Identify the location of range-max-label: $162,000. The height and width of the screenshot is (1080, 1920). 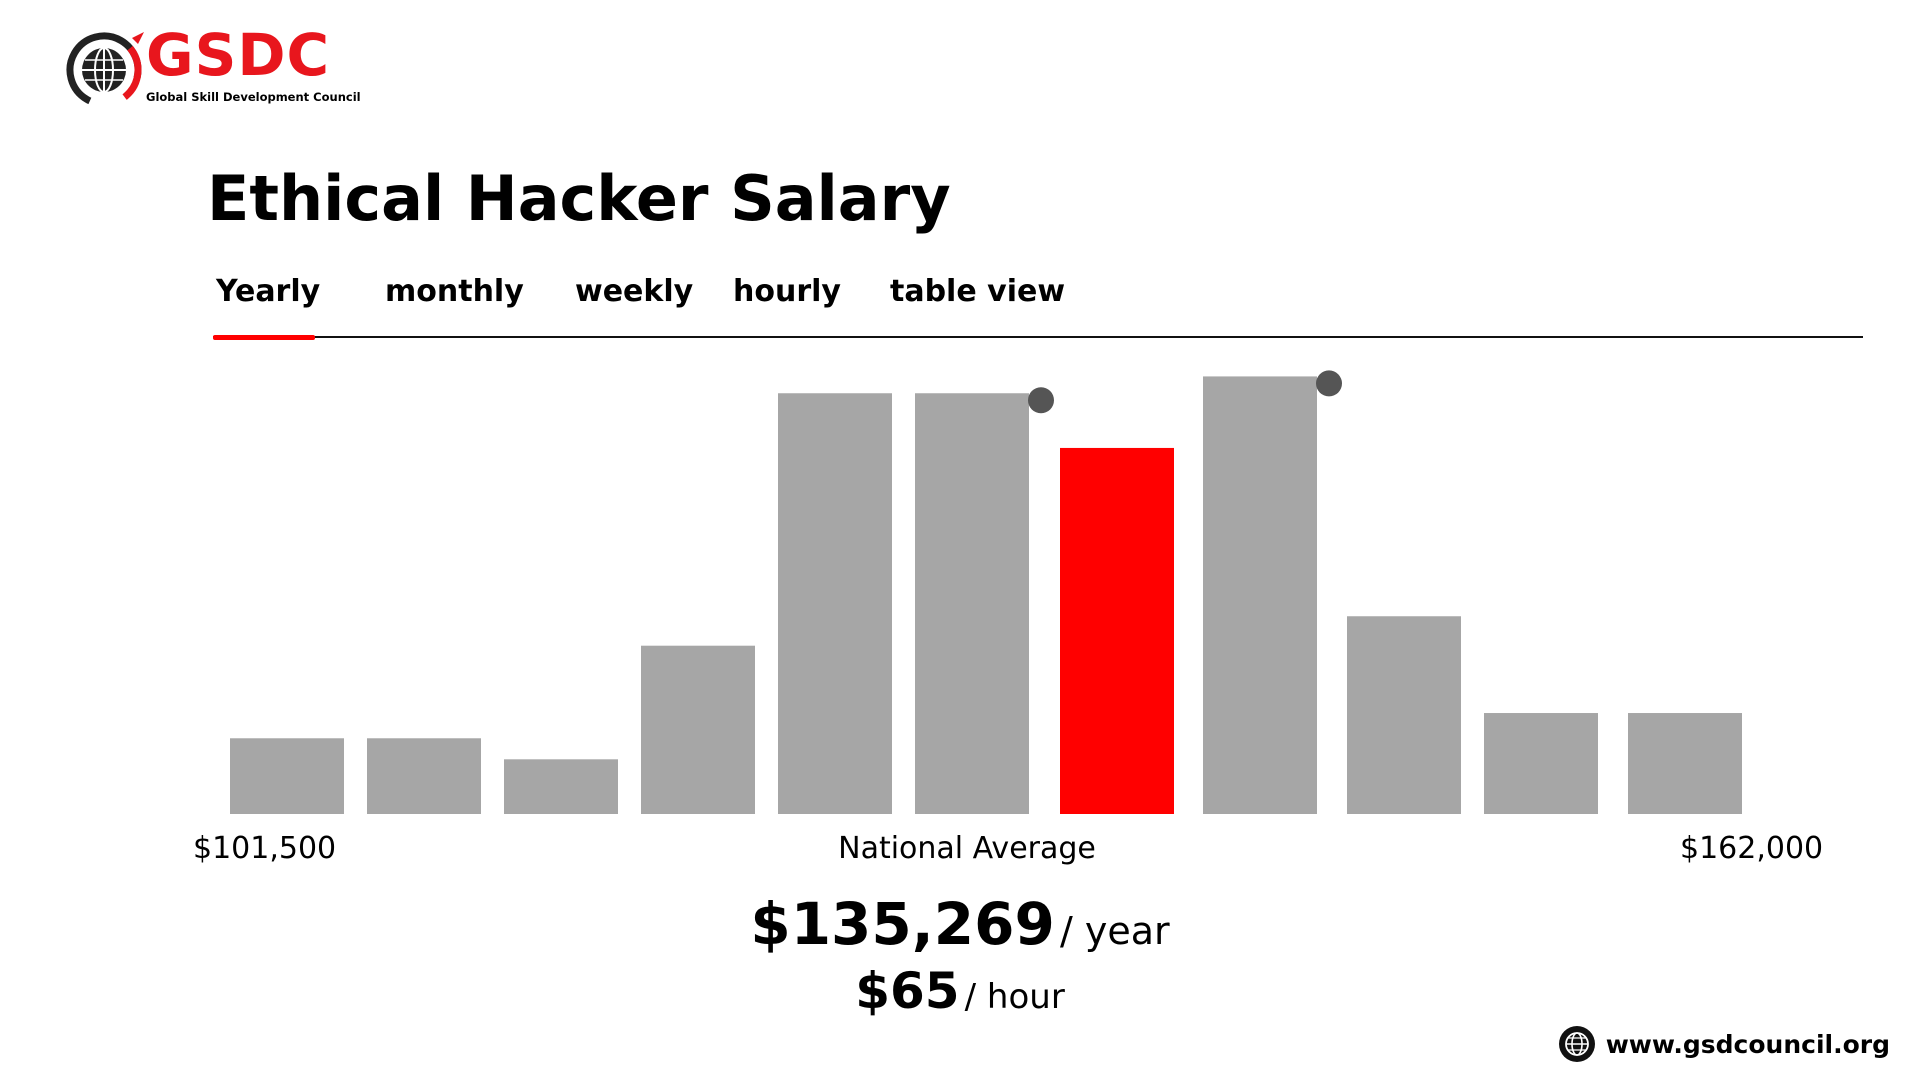
(1752, 848).